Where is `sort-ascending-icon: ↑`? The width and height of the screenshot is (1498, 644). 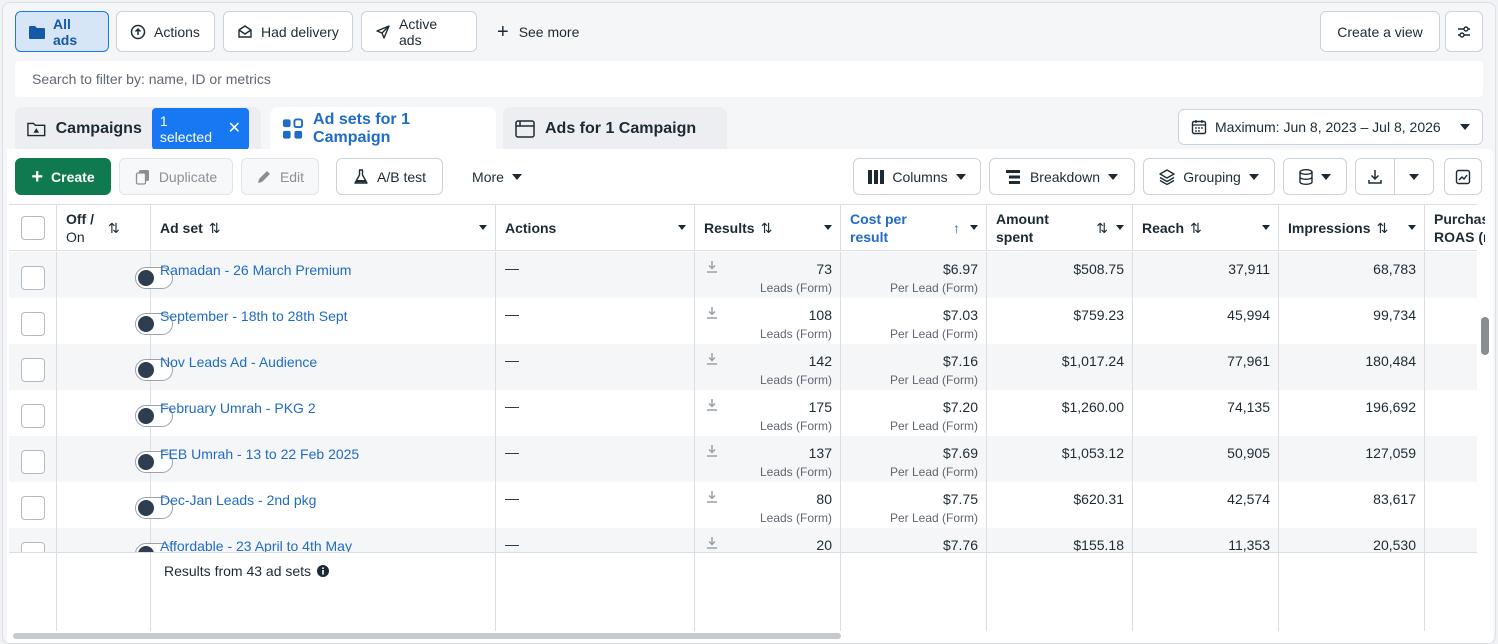
sort-ascending-icon: ↑ is located at coordinates (956, 228).